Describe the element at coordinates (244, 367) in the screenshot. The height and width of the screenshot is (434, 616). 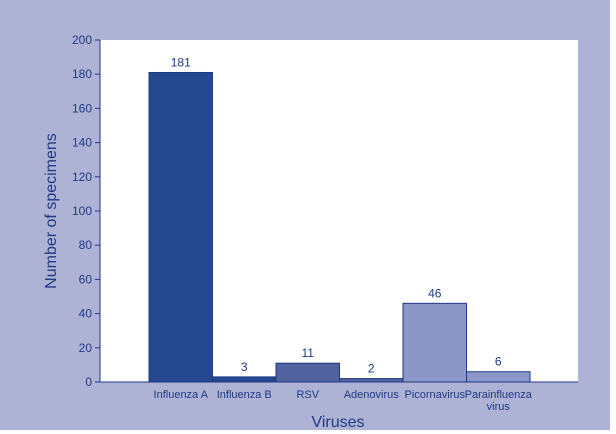
I see `data-label: 3` at that location.